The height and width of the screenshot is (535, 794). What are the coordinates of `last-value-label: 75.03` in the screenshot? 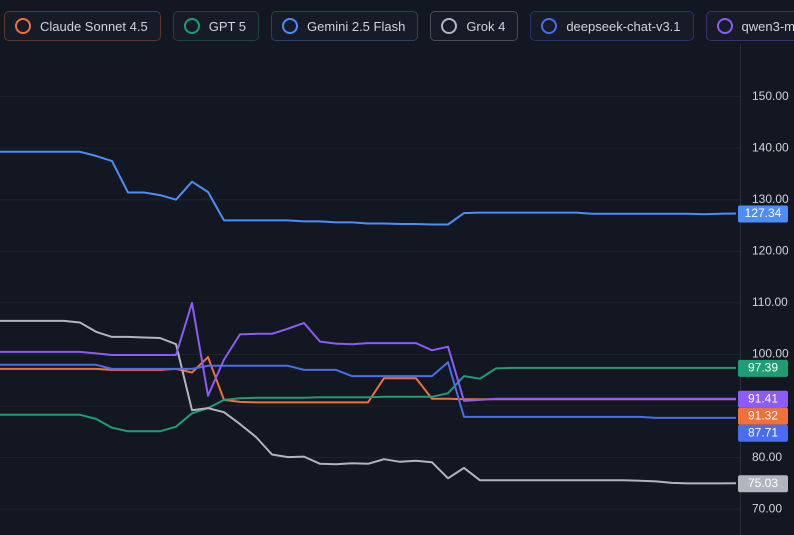 It's located at (763, 483).